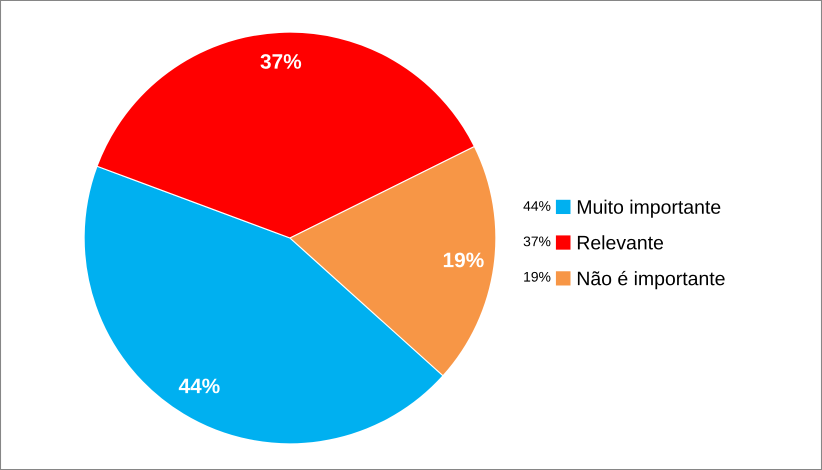 This screenshot has width=822, height=470. Describe the element at coordinates (536, 206) in the screenshot. I see `text: 44%` at that location.